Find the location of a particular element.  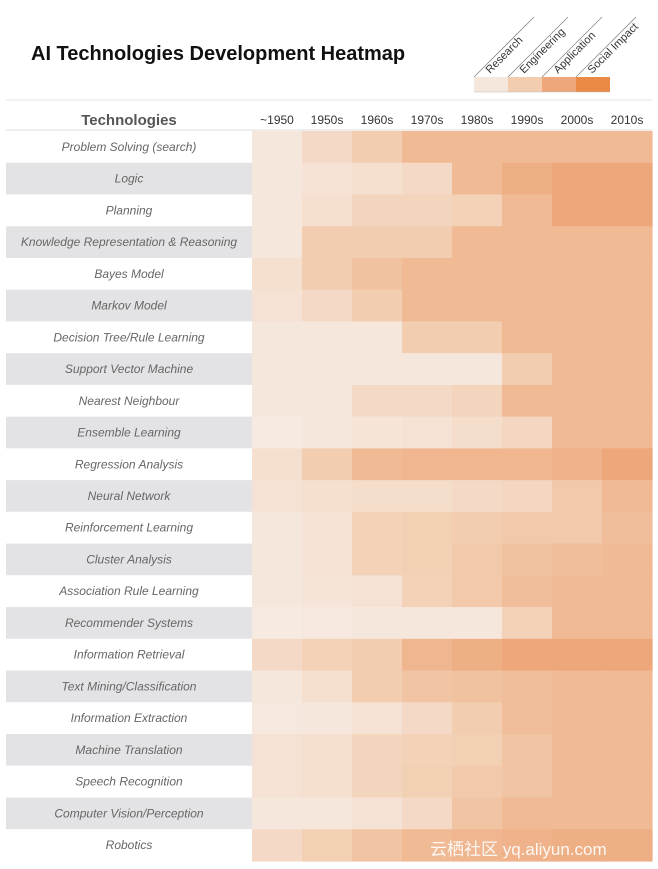

watermark: 云栖社区 yq.aliyun.com is located at coordinates (518, 849).